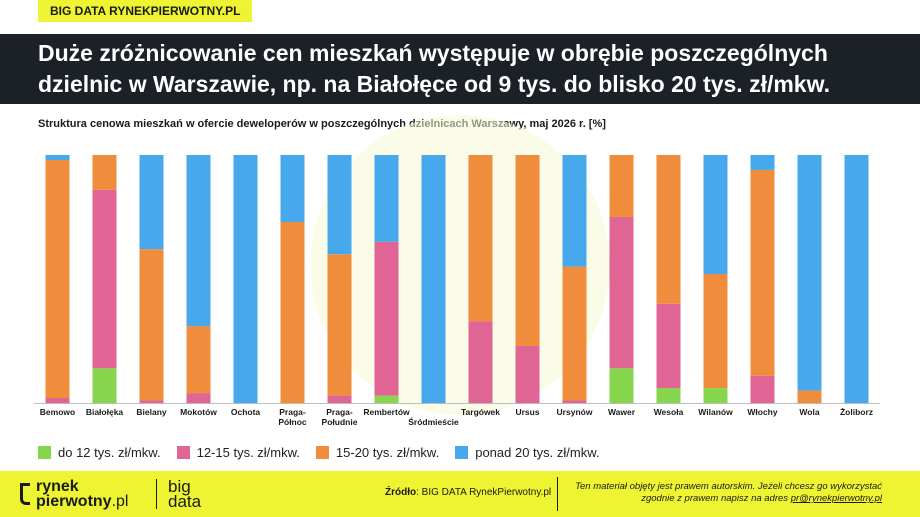 This screenshot has height=517, width=920. What do you see at coordinates (856, 412) in the screenshot?
I see `x-tick-label-18: Żoliborz` at bounding box center [856, 412].